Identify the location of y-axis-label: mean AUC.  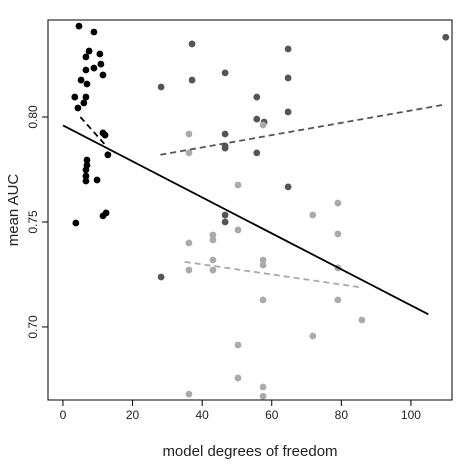
(13, 210).